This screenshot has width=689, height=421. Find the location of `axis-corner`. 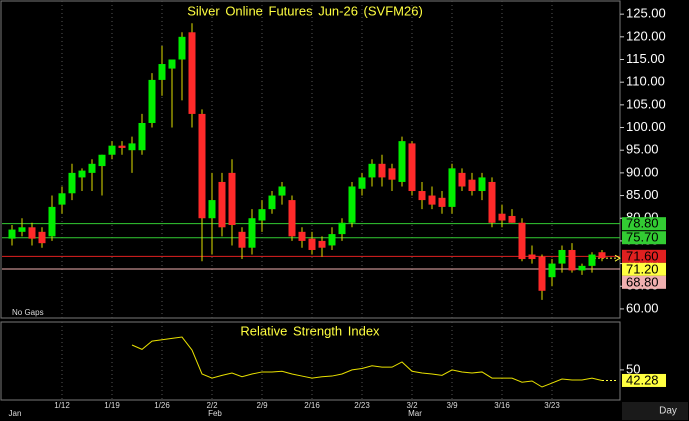

axis-corner is located at coordinates (655, 411).